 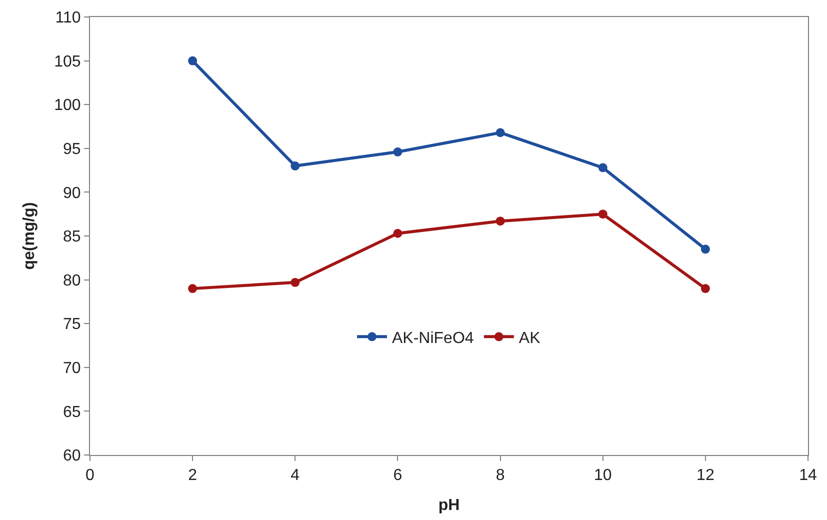 What do you see at coordinates (808, 475) in the screenshot?
I see `x-tick-label: 14` at bounding box center [808, 475].